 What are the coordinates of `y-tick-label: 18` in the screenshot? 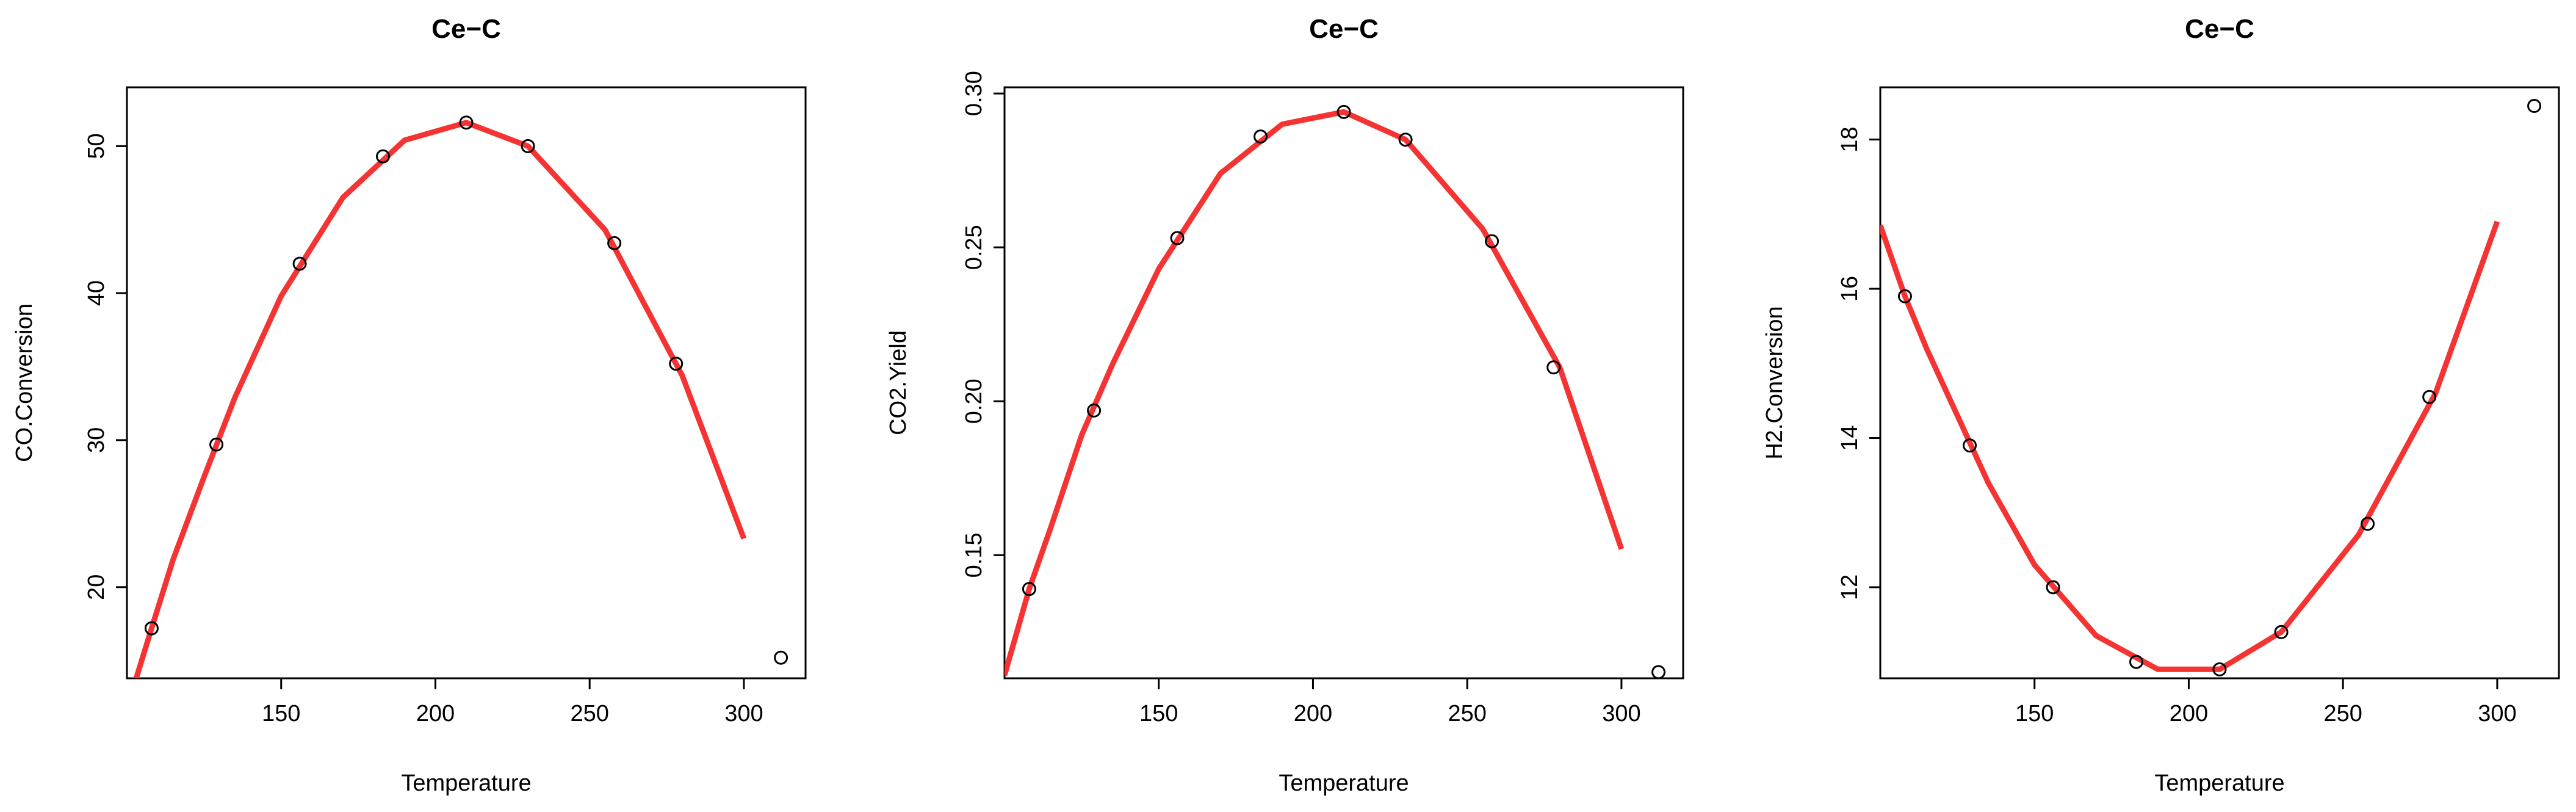 It's located at (1850, 139).